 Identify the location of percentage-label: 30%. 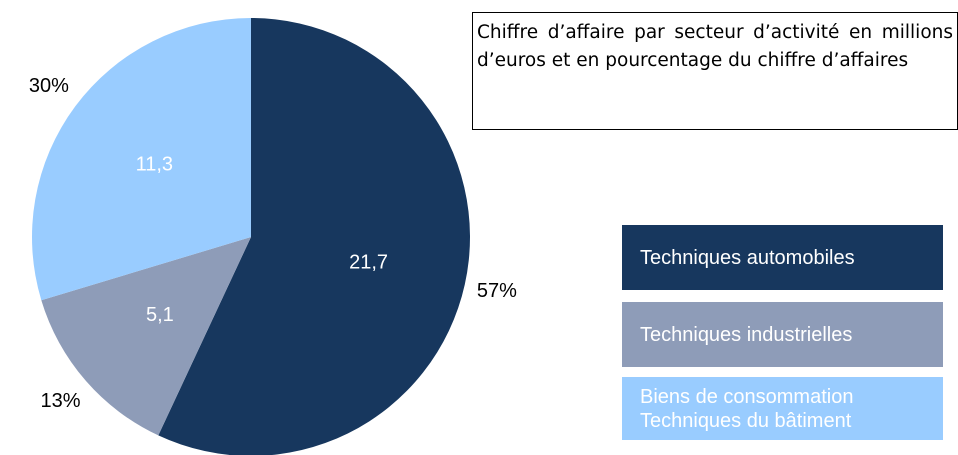
(49, 86).